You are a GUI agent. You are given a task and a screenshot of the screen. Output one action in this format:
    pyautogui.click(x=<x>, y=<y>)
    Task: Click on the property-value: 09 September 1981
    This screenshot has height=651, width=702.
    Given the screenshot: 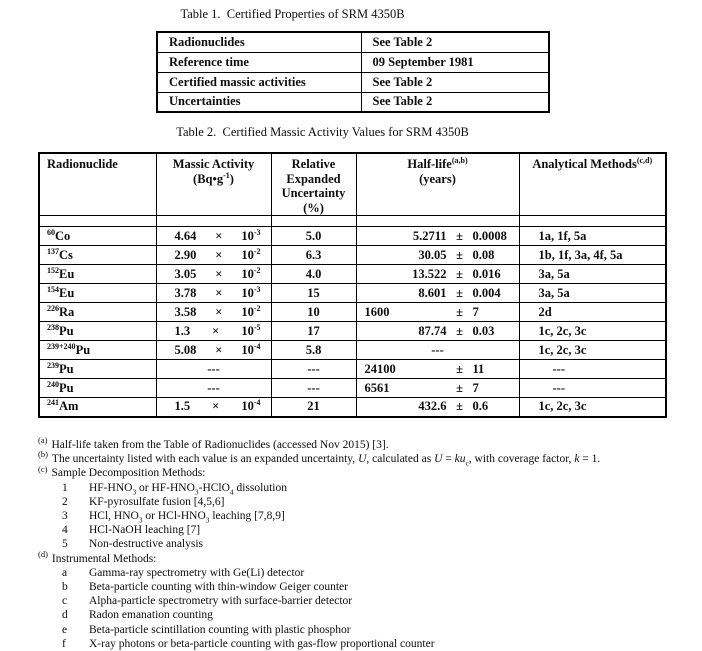 What is the action you would take?
    pyautogui.click(x=455, y=62)
    